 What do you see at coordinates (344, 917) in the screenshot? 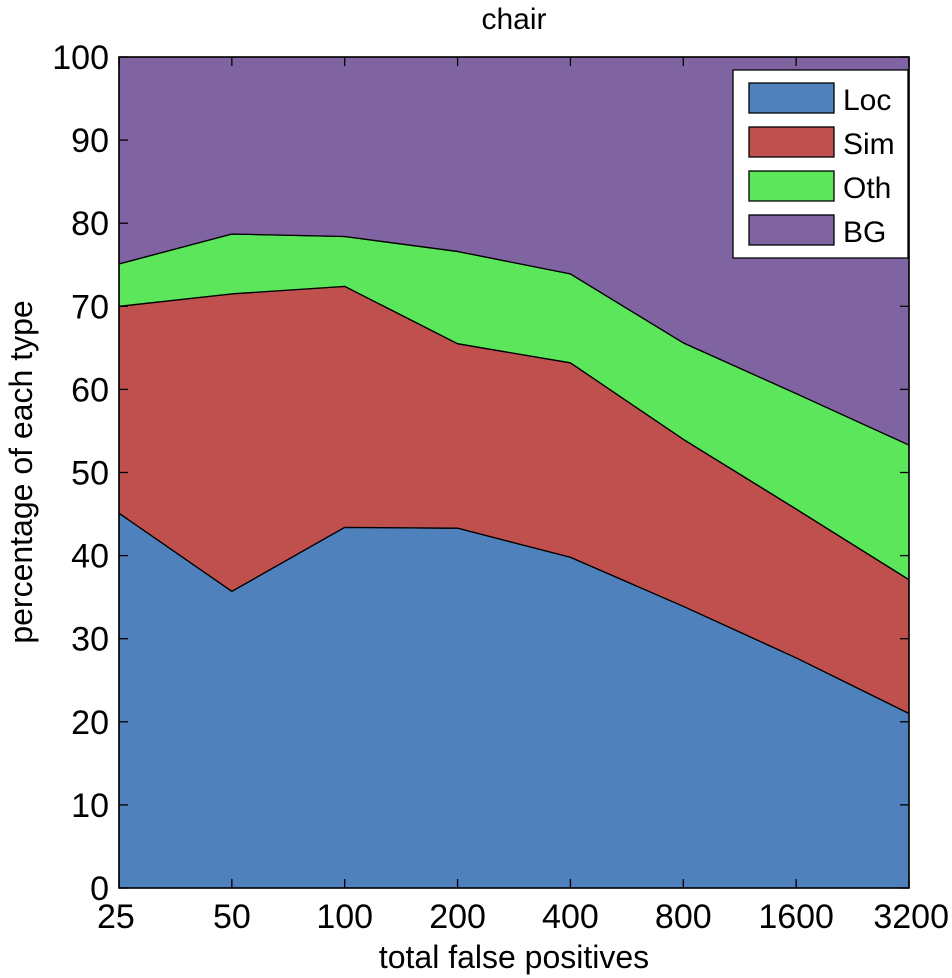
I see `x-tick-label: 100` at bounding box center [344, 917].